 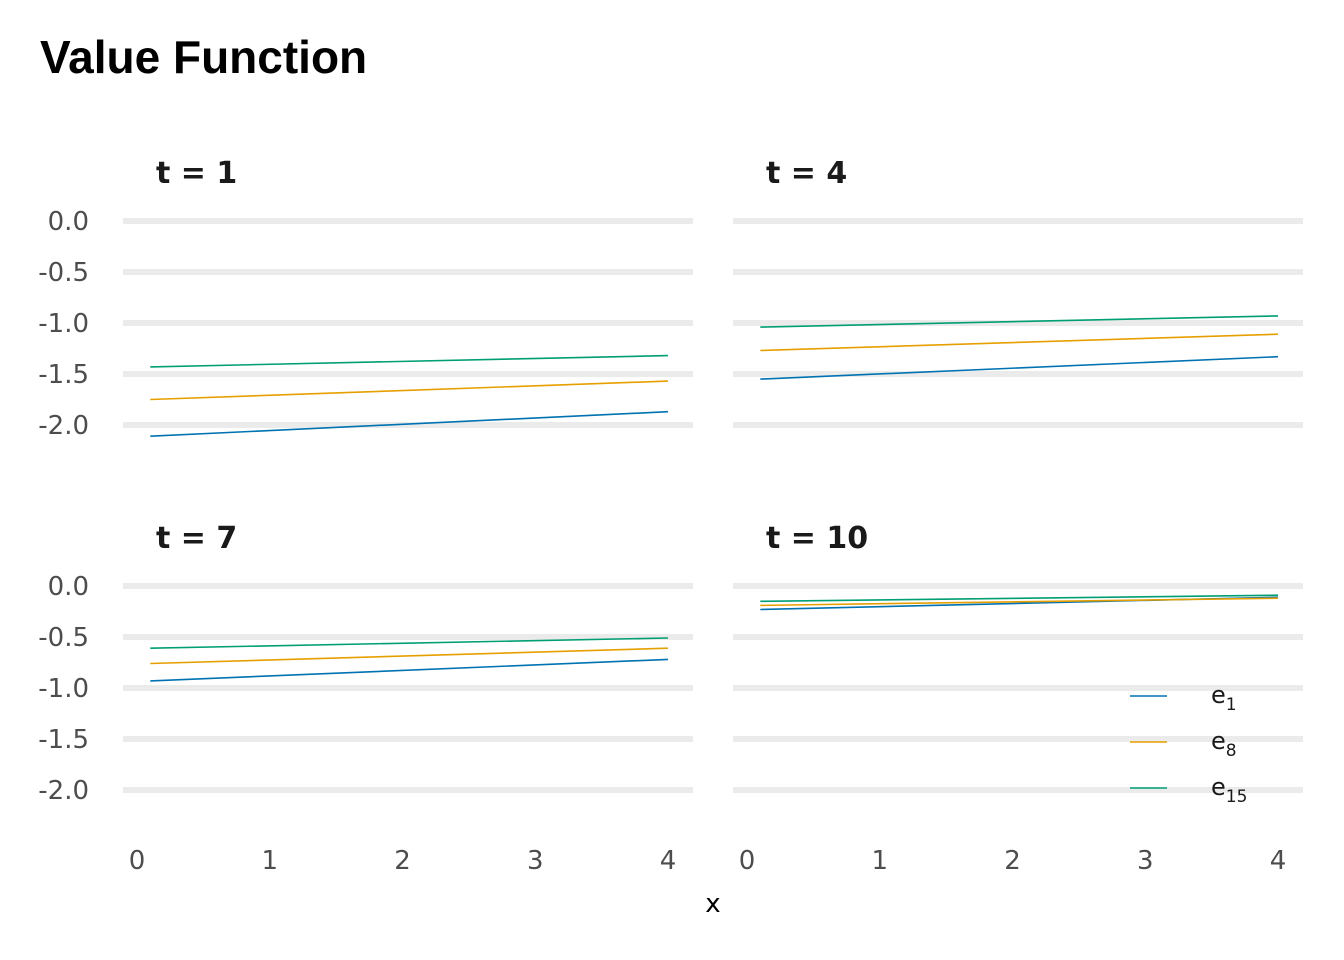 What do you see at coordinates (196, 173) in the screenshot?
I see `panel-title: t = 1` at bounding box center [196, 173].